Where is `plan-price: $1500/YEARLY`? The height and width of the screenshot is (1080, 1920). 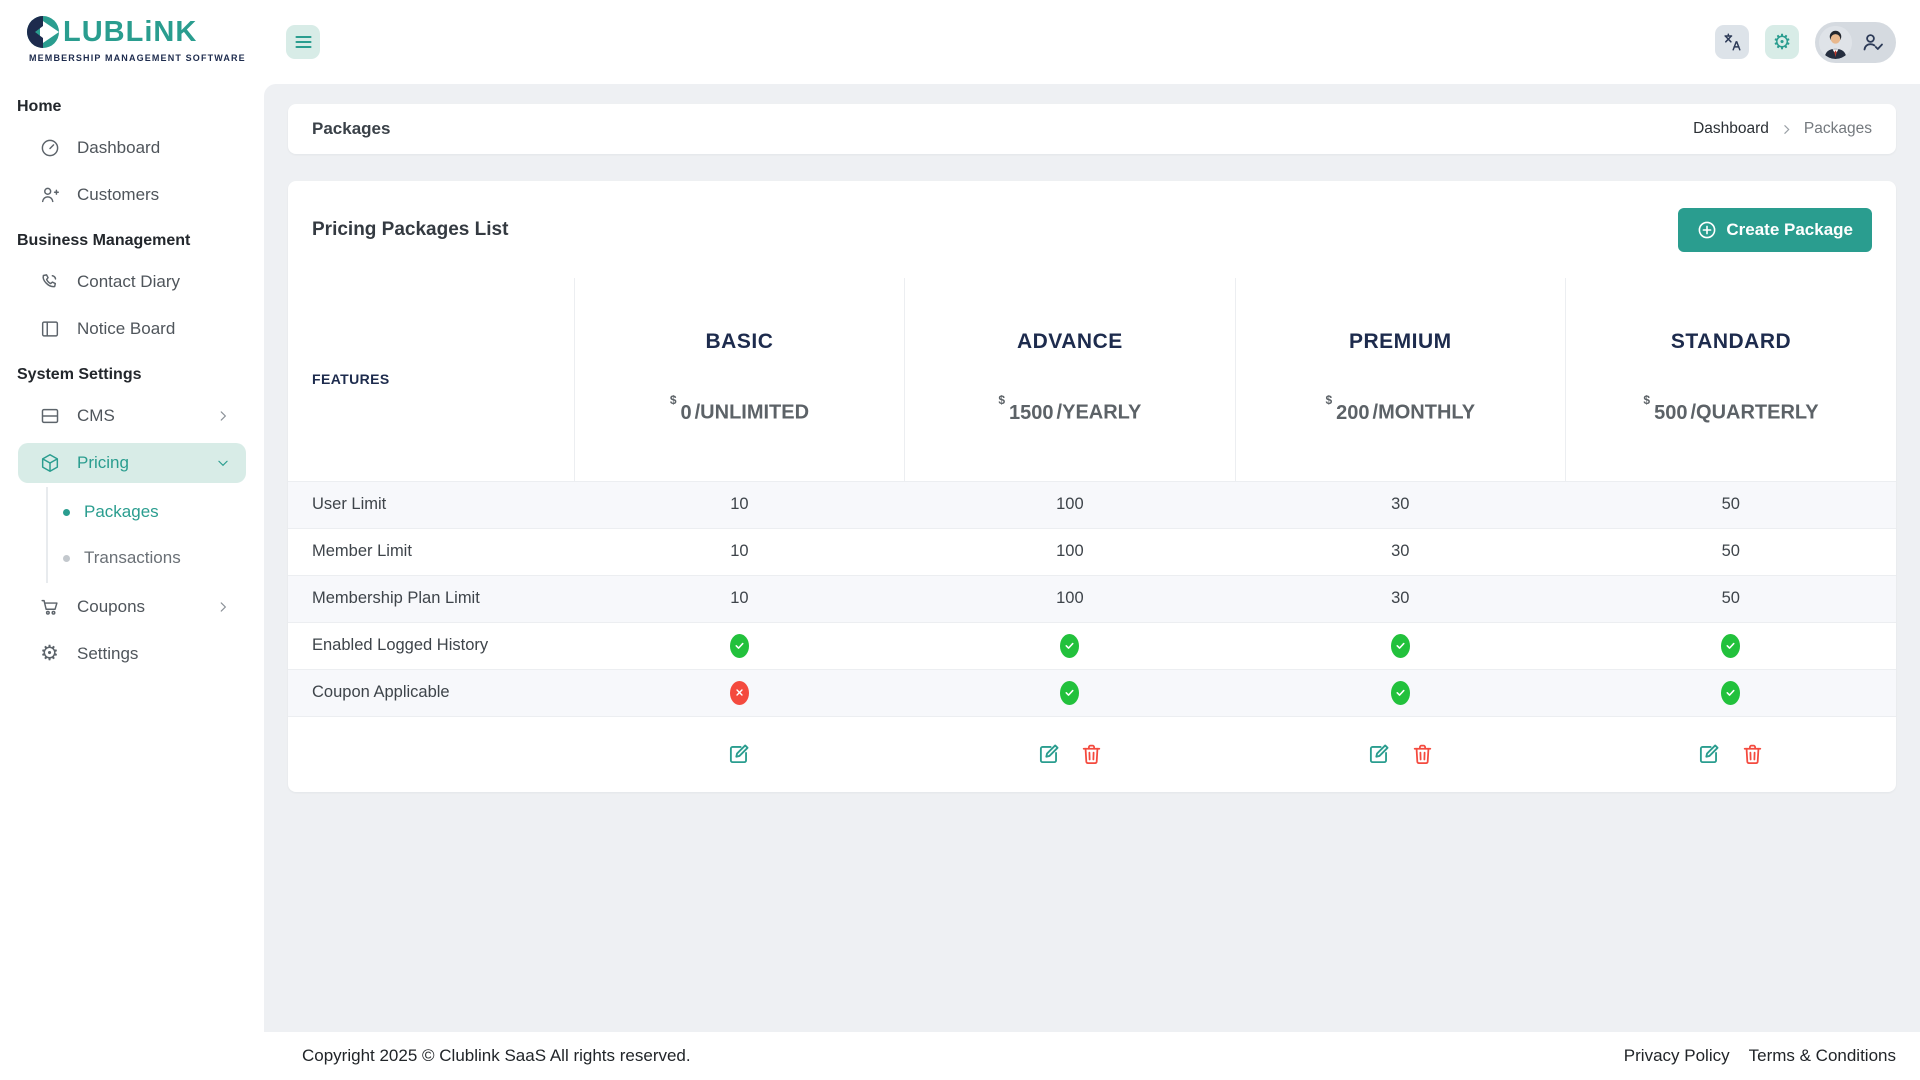 plan-price: $1500/YEARLY is located at coordinates (1070, 408).